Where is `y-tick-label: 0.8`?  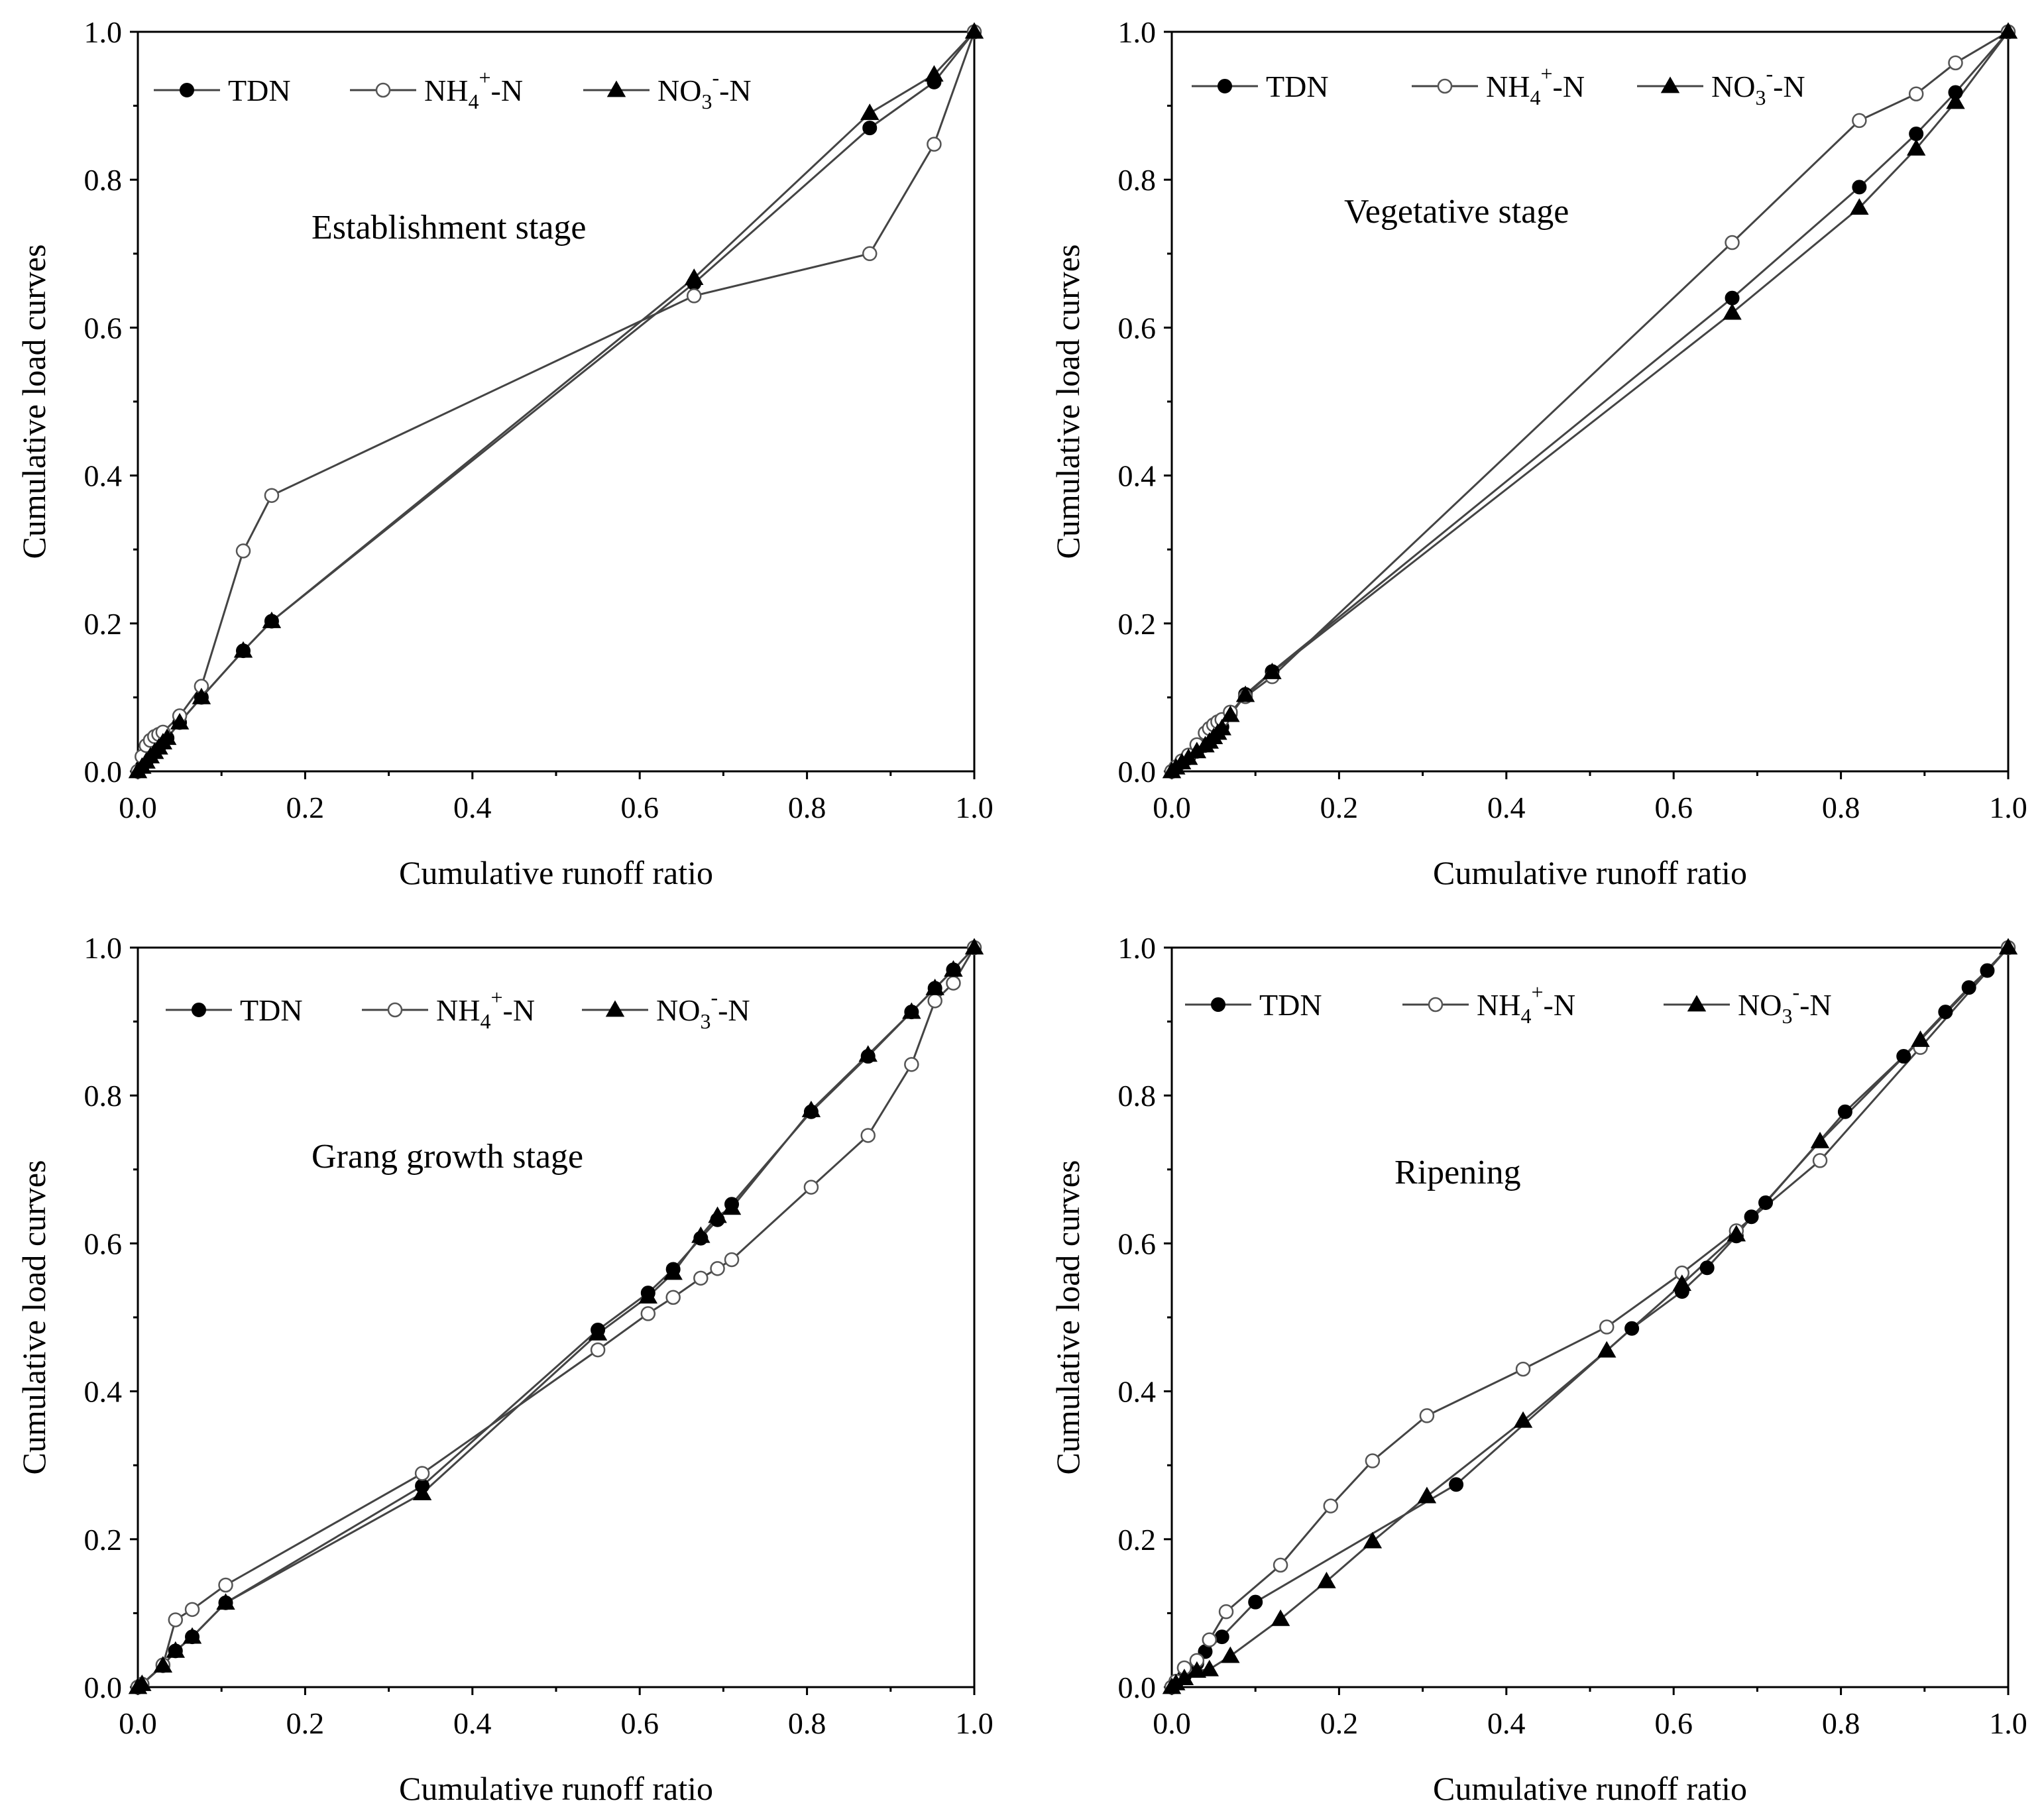 y-tick-label: 0.8 is located at coordinates (103, 180).